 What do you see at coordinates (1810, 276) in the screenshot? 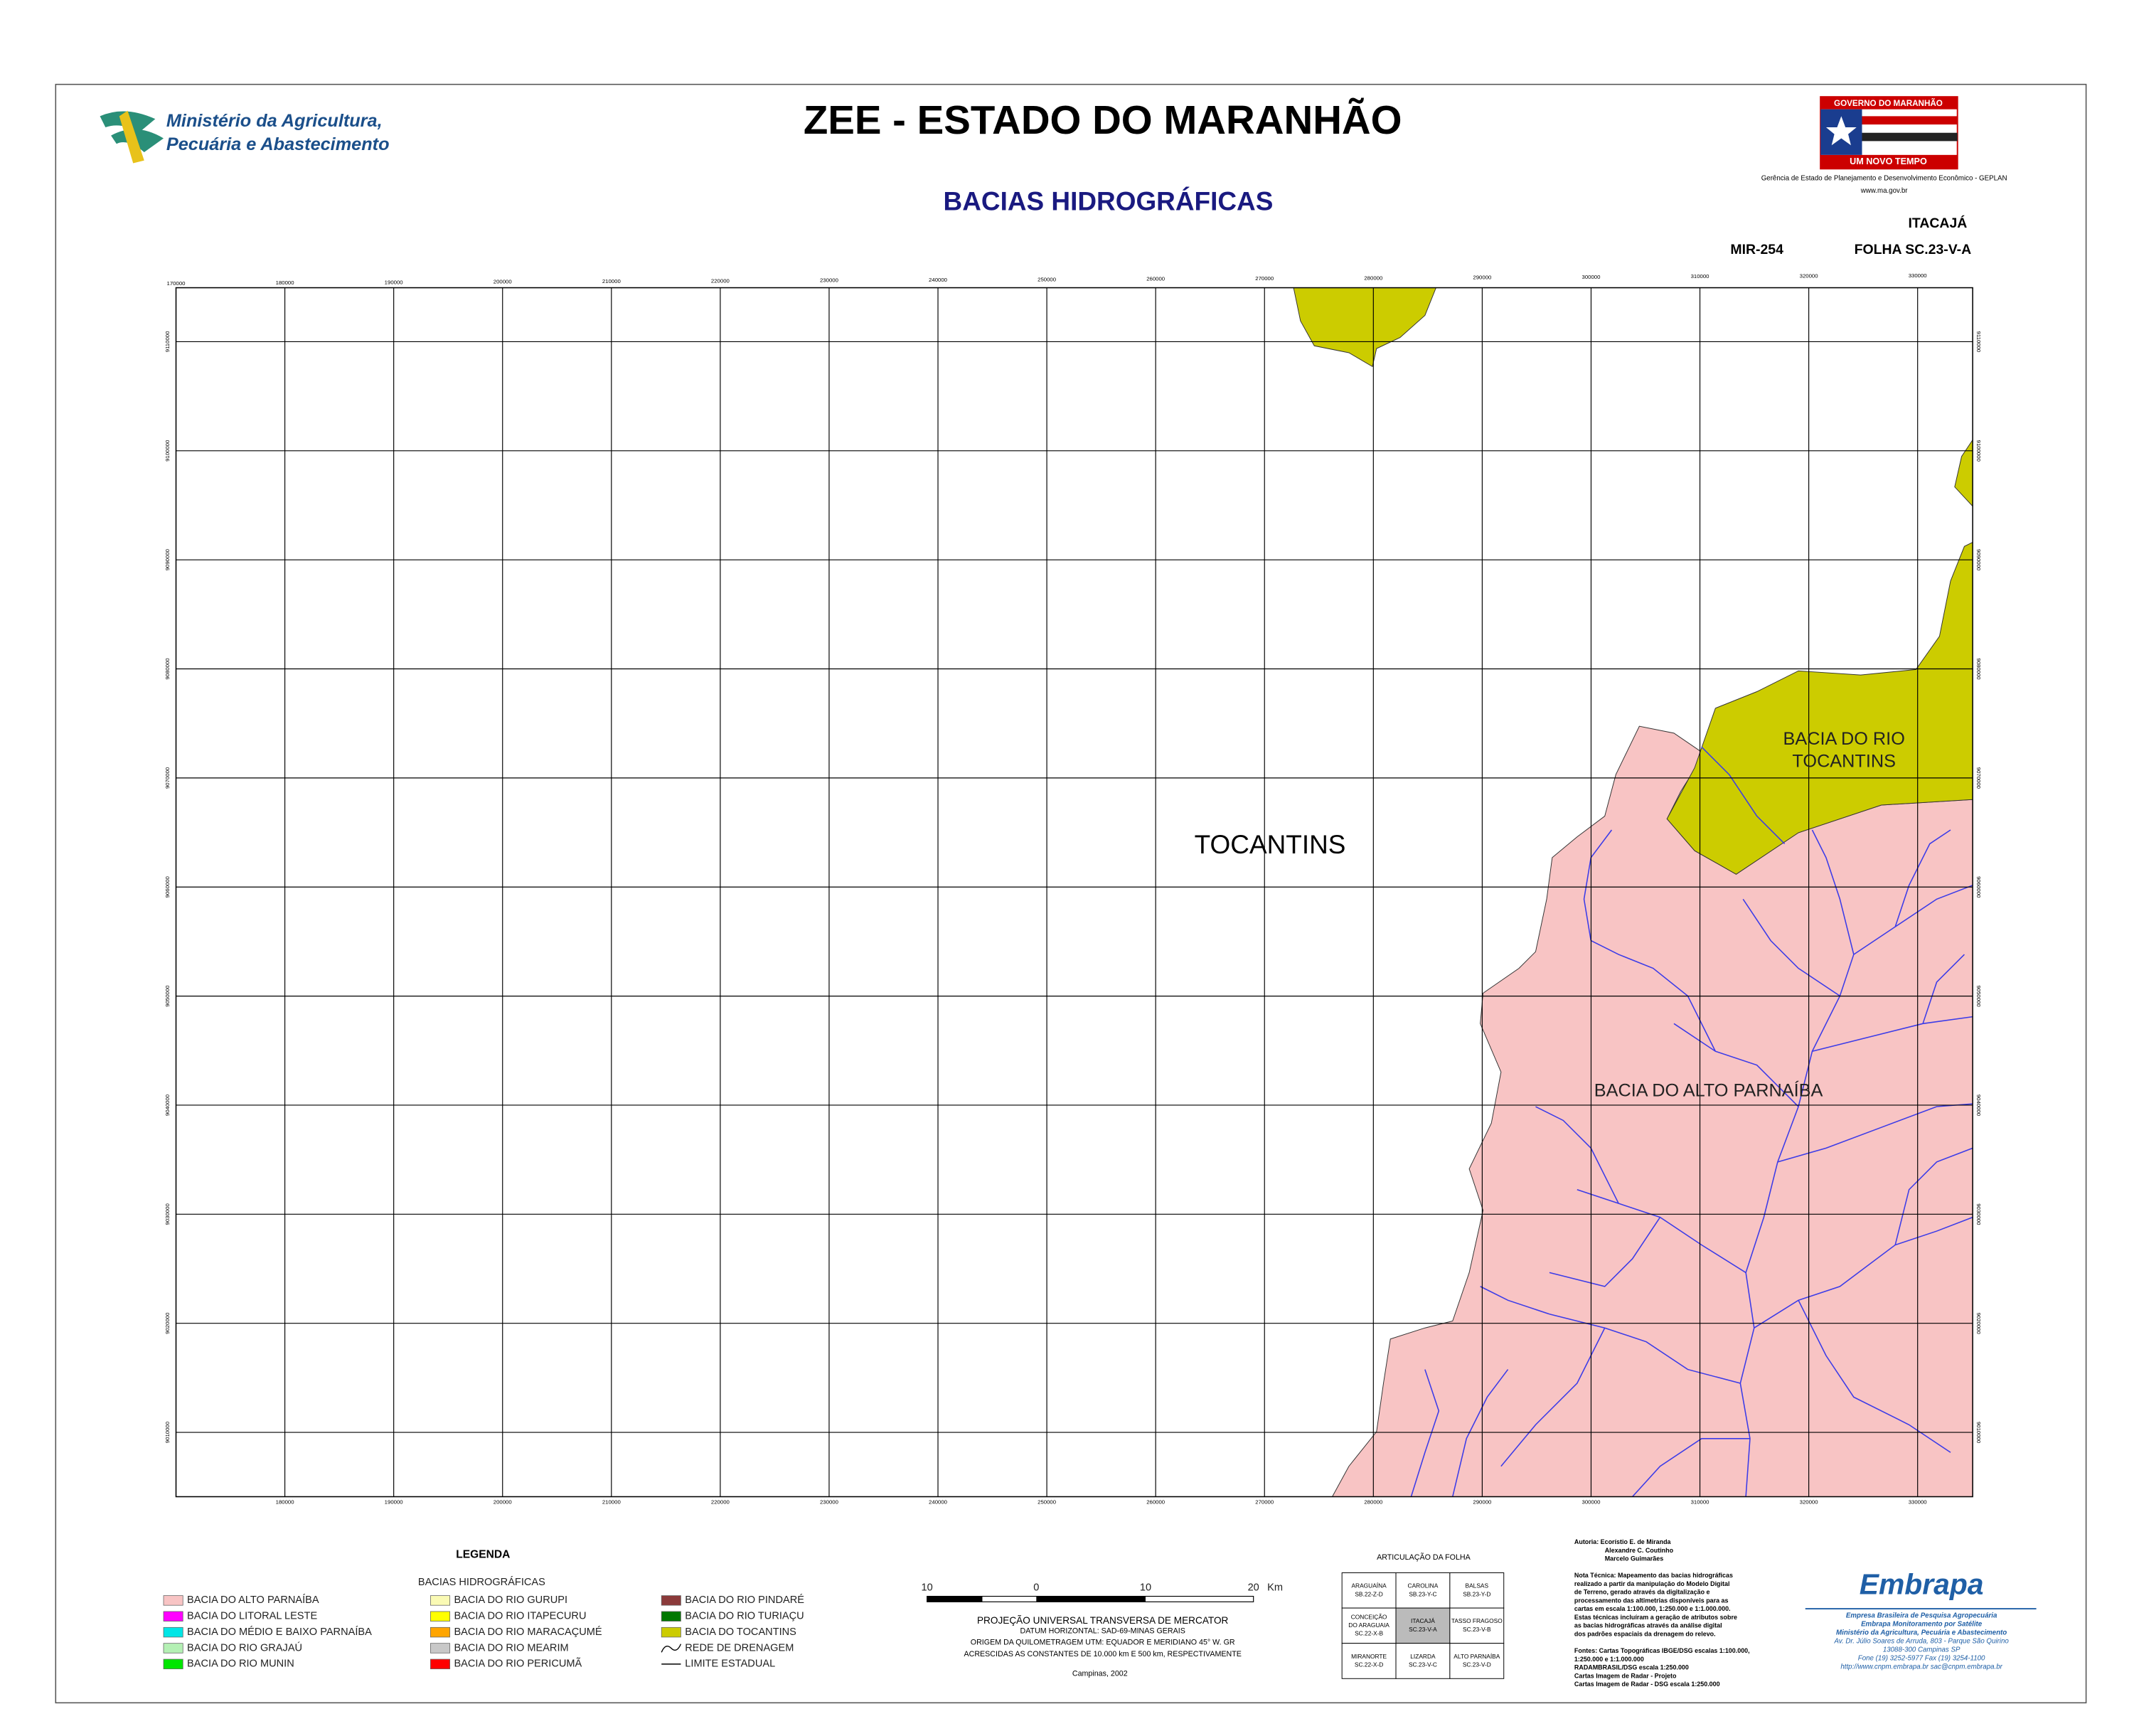
I see `x-coordinate-label: 320000` at bounding box center [1810, 276].